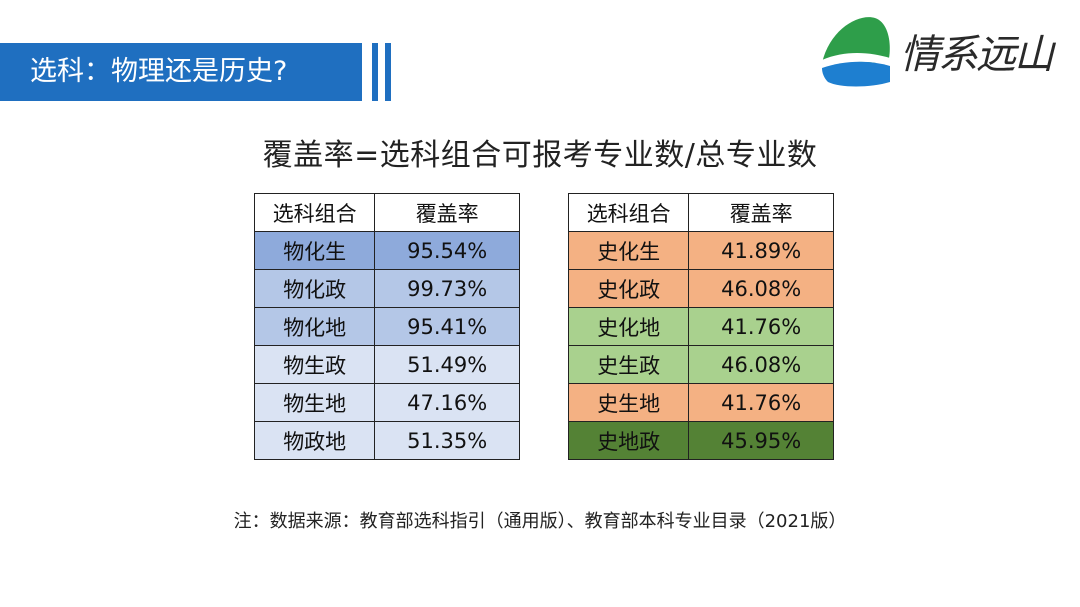 The width and height of the screenshot is (1080, 607). What do you see at coordinates (540, 521) in the screenshot?
I see `source-note: 注：数据来源：教育部选科指引（通用版）、教育部本科专业目录（2021版）` at bounding box center [540, 521].